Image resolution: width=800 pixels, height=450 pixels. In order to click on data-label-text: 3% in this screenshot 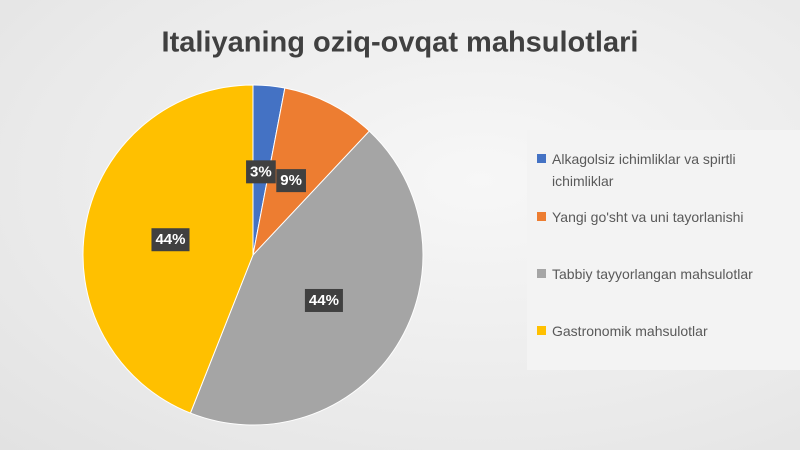, I will do `click(261, 171)`.